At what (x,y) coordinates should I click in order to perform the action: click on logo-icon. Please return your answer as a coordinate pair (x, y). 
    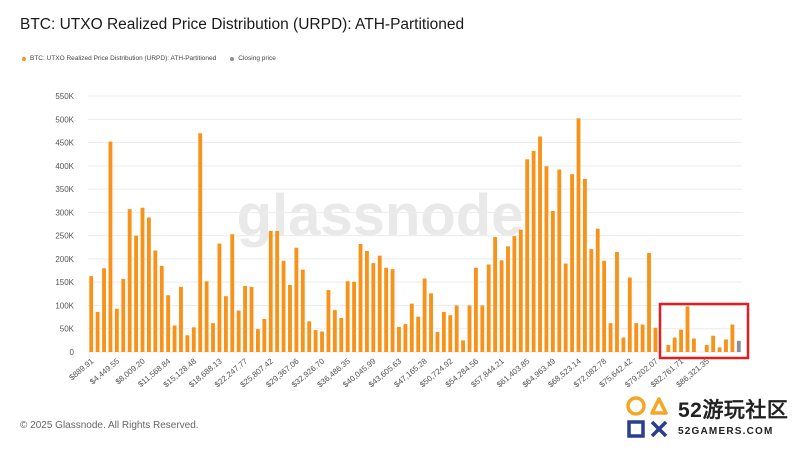
    Looking at the image, I should click on (649, 418).